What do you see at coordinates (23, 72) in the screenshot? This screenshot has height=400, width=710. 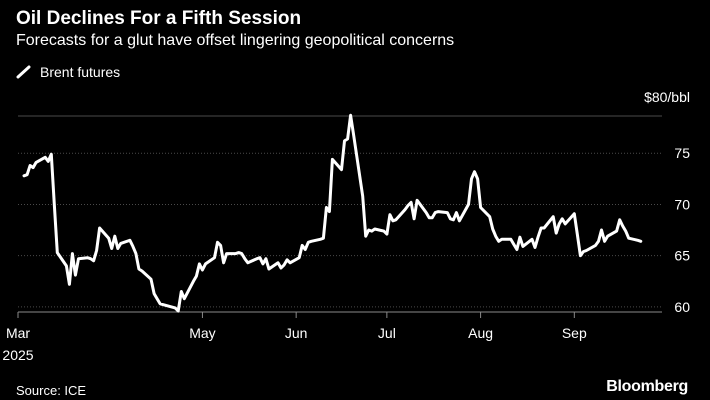 I see `legend-line-swatch-icon` at bounding box center [23, 72].